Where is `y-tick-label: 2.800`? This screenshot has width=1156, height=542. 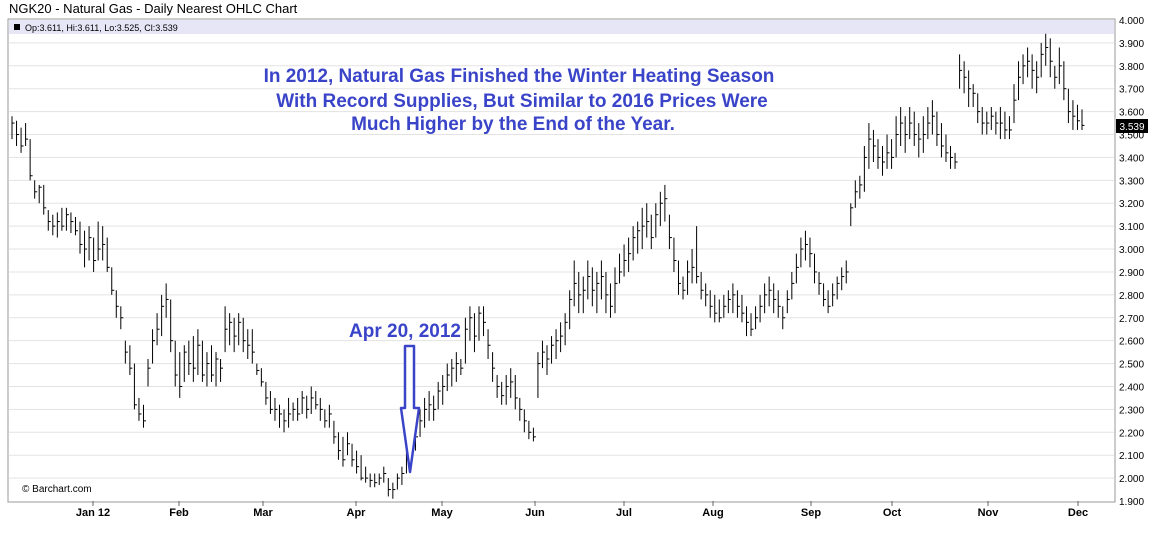
y-tick-label: 2.800 is located at coordinates (1131, 296).